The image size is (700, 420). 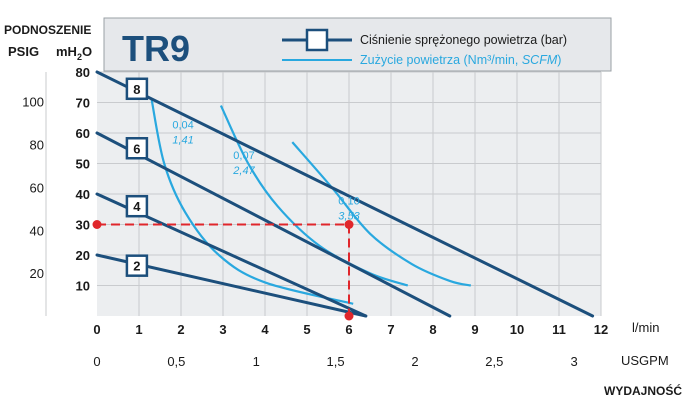 I want to click on y-tick-psig: 100, so click(x=33, y=102).